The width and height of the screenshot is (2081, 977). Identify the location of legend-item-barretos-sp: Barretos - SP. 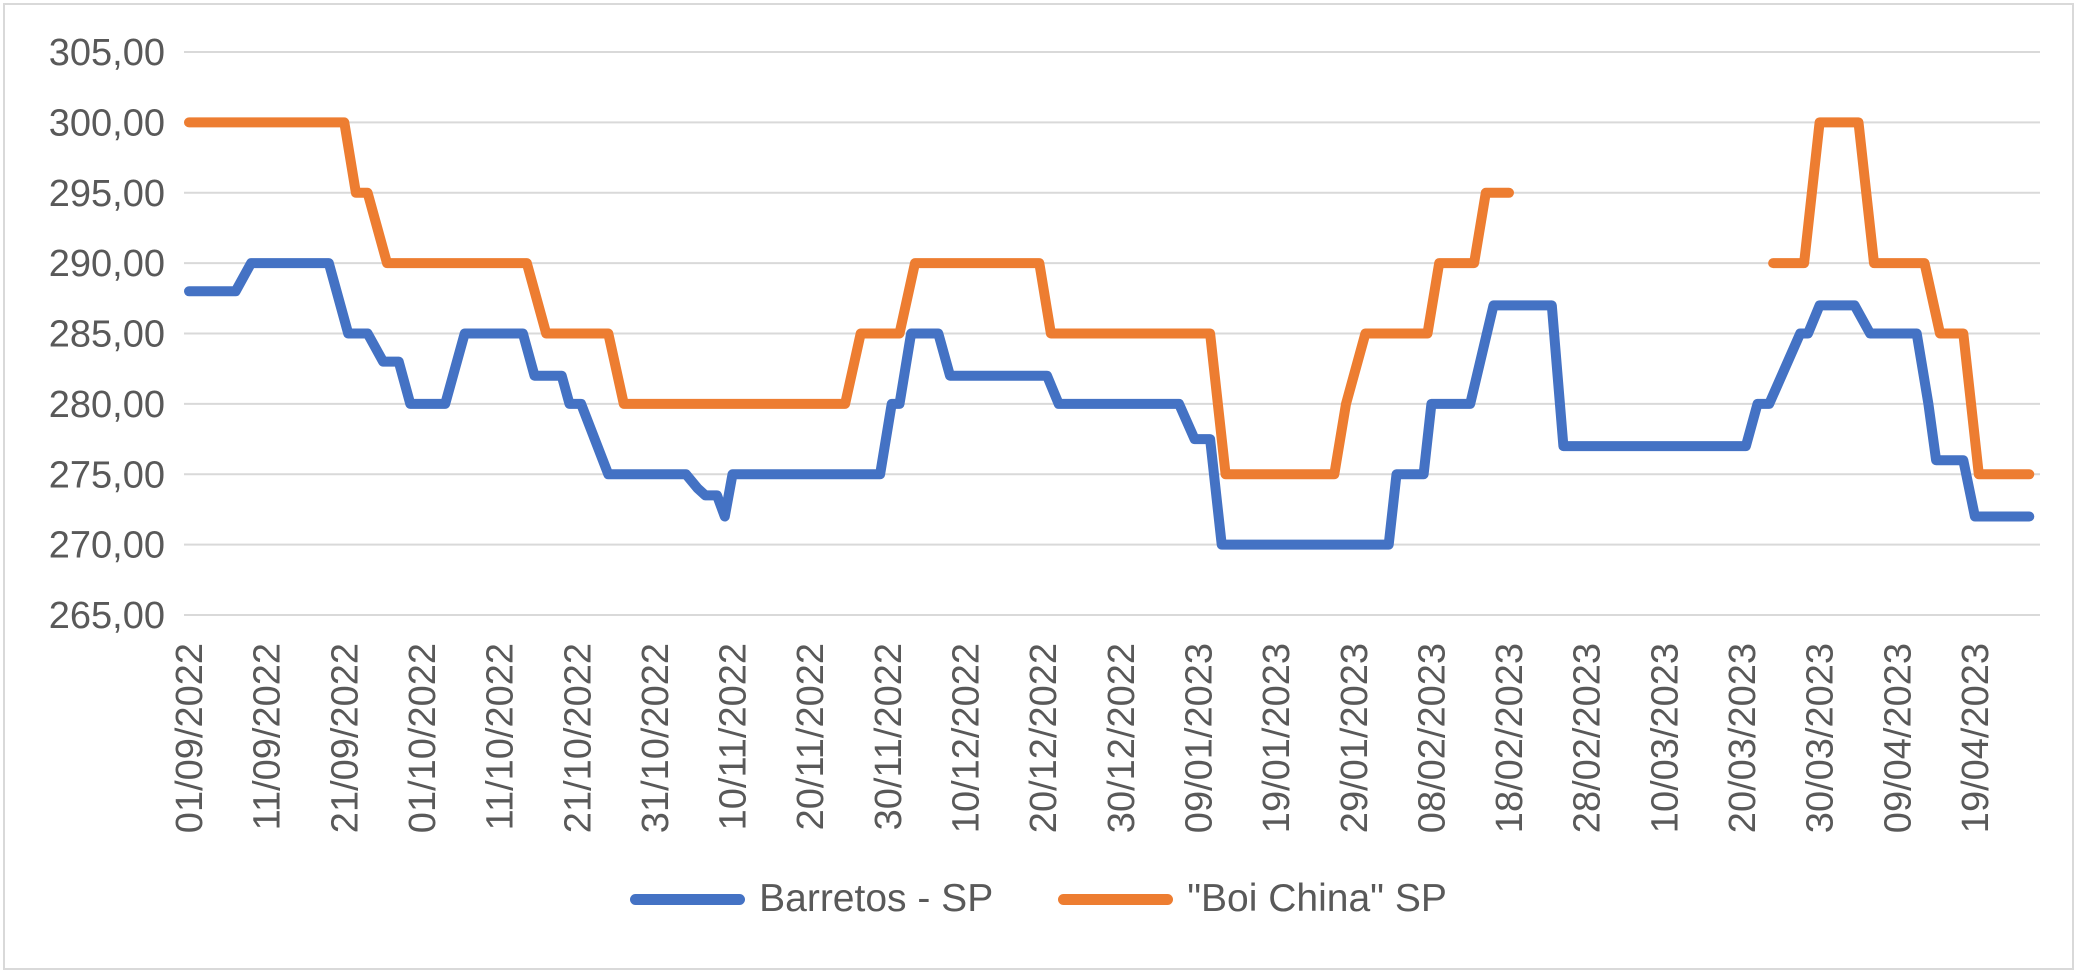
(811, 899).